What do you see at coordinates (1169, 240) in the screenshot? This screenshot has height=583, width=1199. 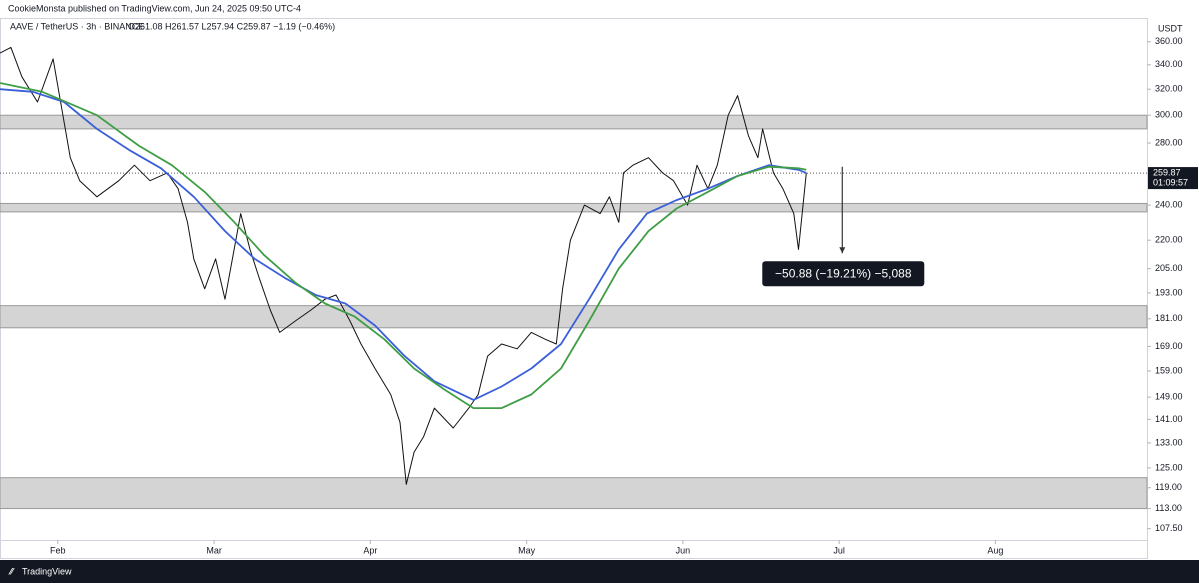 I see `y-tick-label: 220.00` at bounding box center [1169, 240].